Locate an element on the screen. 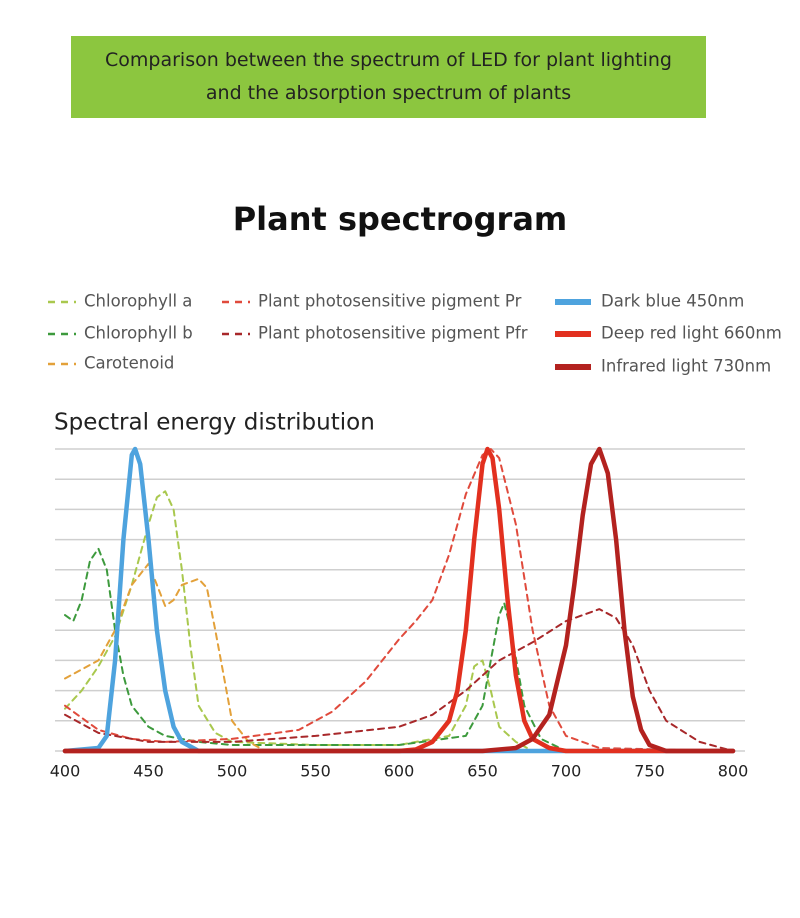 Image resolution: width=800 pixels, height=918 pixels. x-tick-label: 600 is located at coordinates (399, 771).